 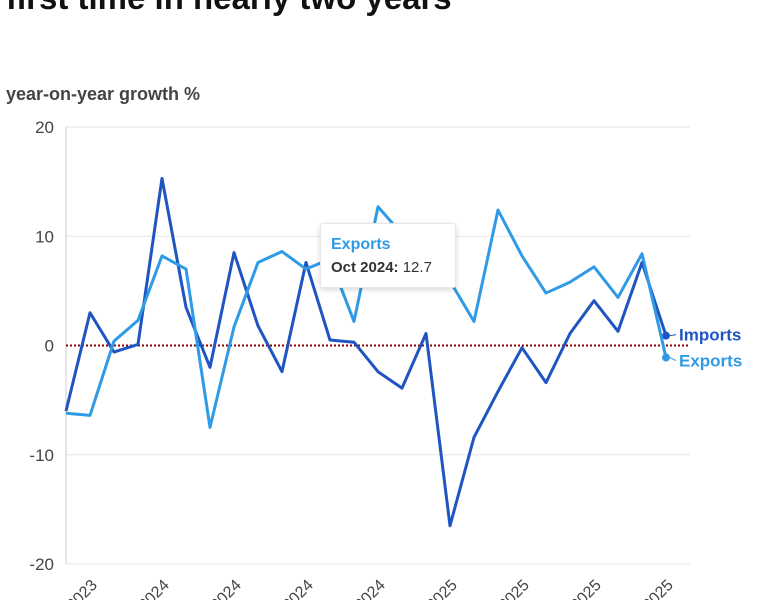 I want to click on series-label-imports: Imports, so click(x=710, y=335).